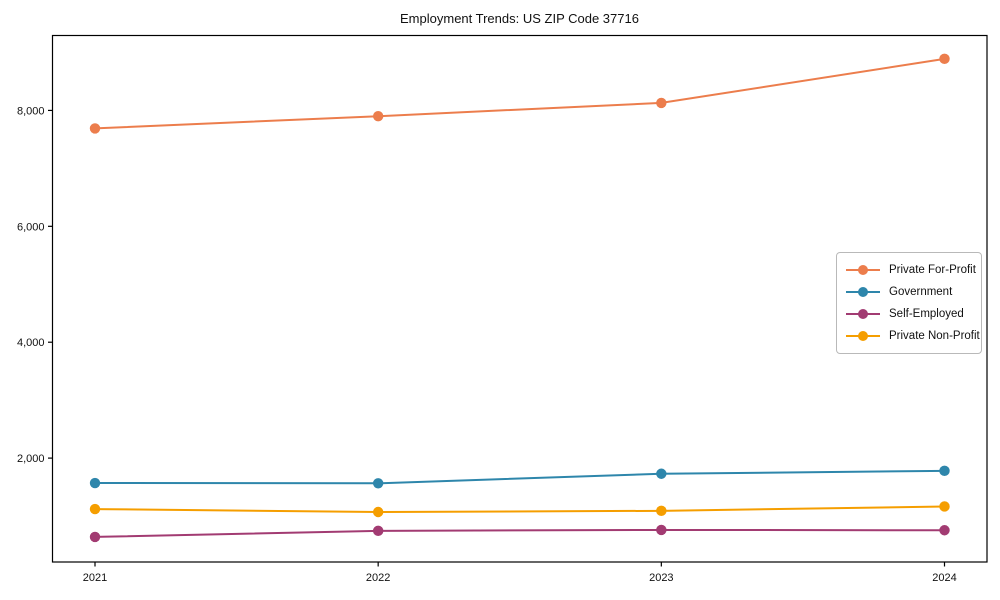 Image resolution: width=1000 pixels, height=600 pixels. I want to click on y-tick-label: 8,000, so click(31, 111).